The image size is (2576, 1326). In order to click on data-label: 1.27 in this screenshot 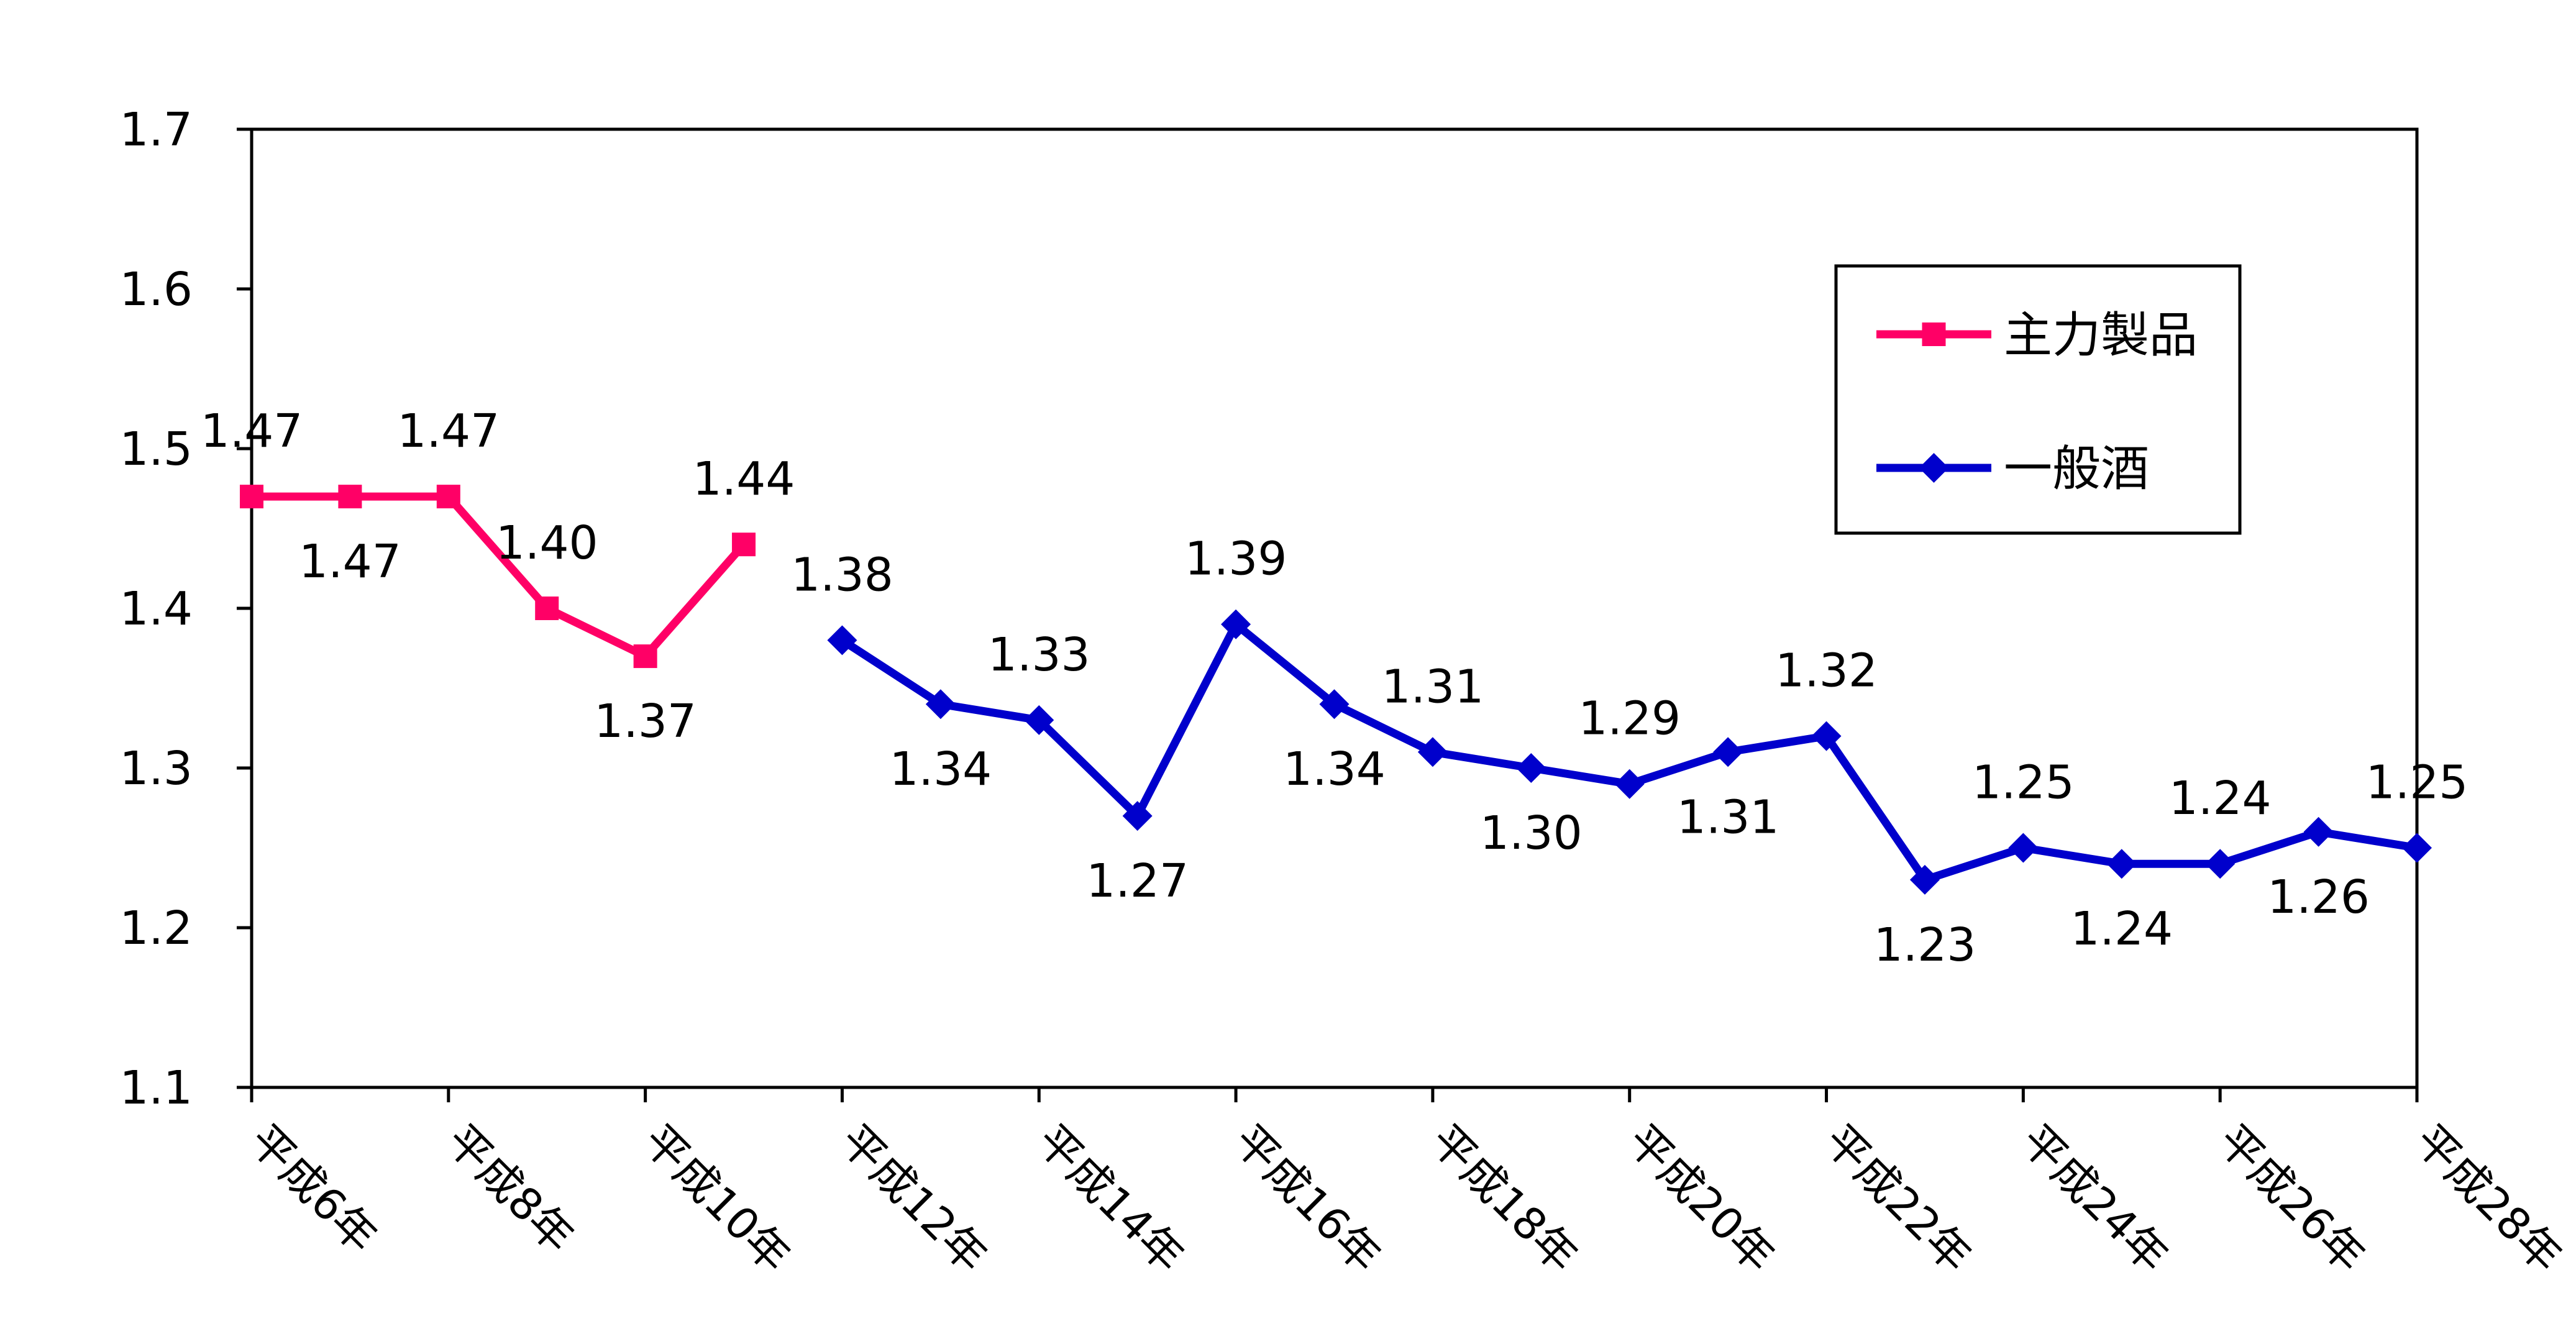, I will do `click(1137, 881)`.